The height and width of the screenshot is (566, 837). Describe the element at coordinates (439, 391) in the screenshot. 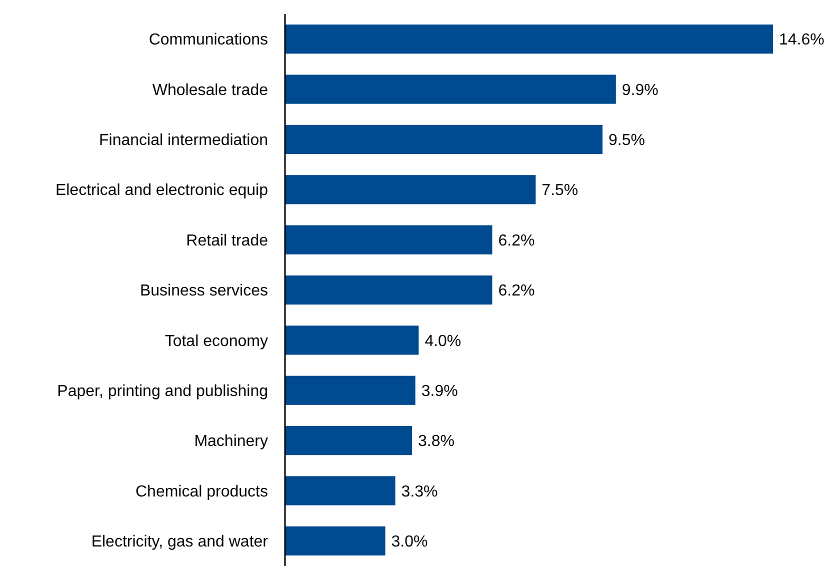

I see `data-label: 3.9%` at that location.